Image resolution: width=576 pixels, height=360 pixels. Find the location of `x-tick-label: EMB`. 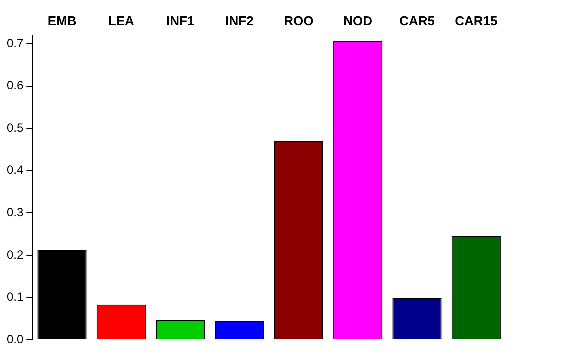

x-tick-label: EMB is located at coordinates (62, 20).